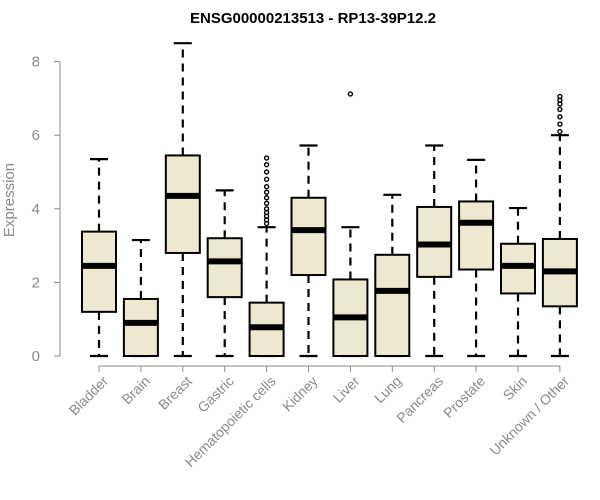  Describe the element at coordinates (300, 394) in the screenshot. I see `x-tick-label: Kidney` at that location.